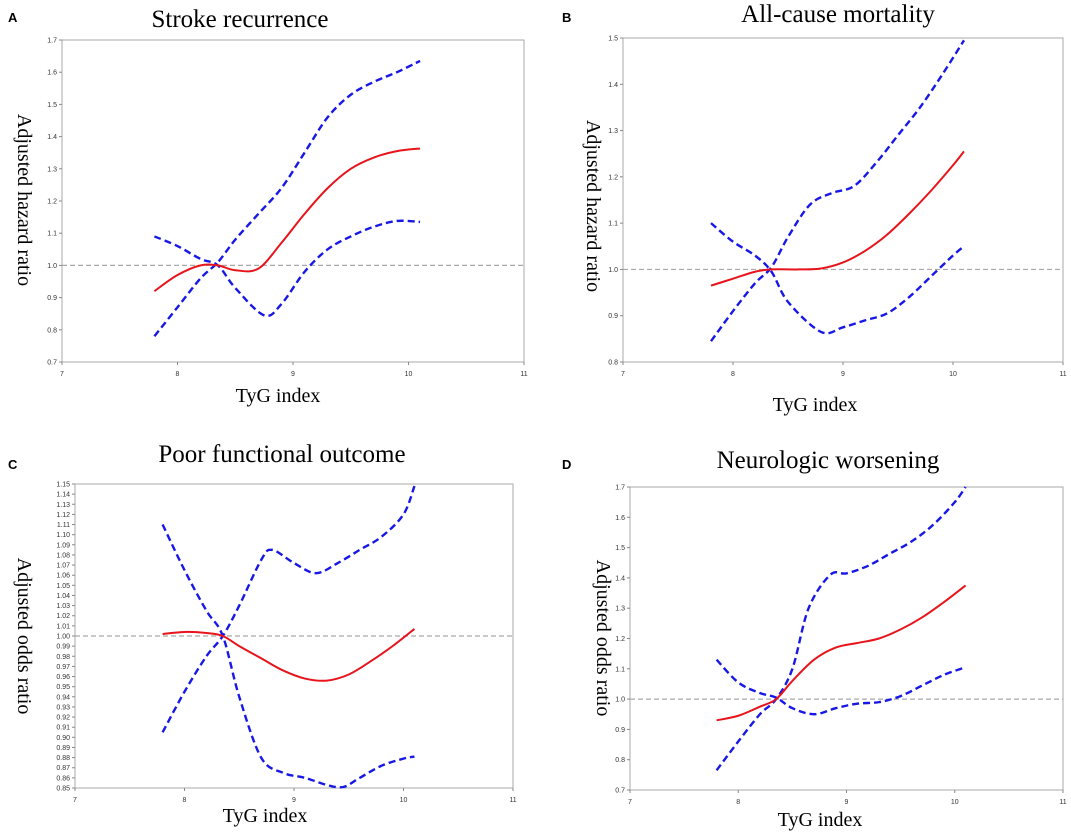 This screenshot has height=835, width=1071. Describe the element at coordinates (281, 454) in the screenshot. I see `panel-title: Poor functional outcome` at that location.